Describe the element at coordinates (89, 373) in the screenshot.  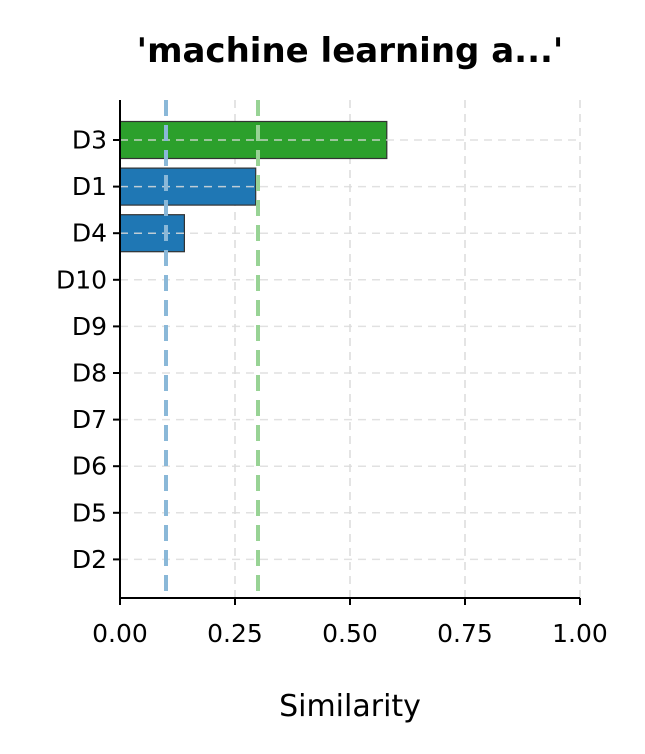
I see `y-tick-label: D8` at that location.